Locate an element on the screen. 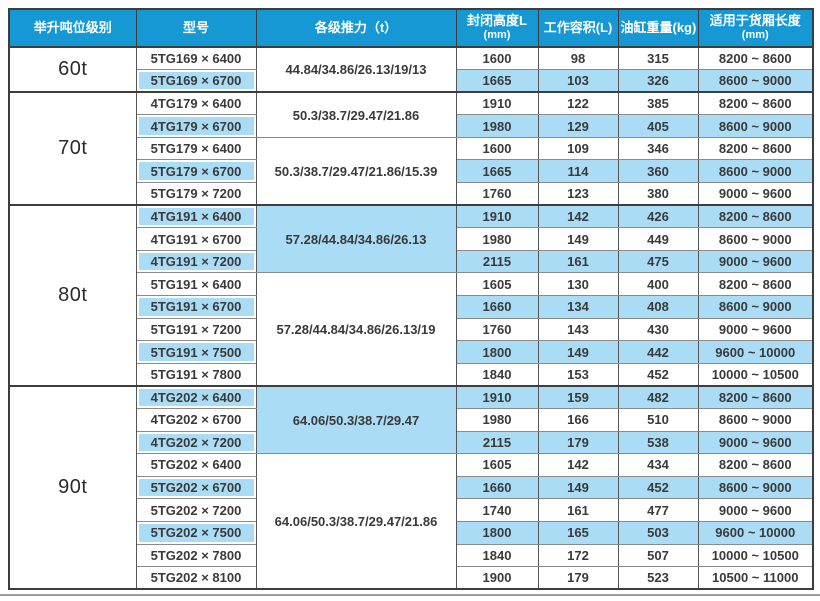  cylinder-weight-cell: 442 is located at coordinates (658, 352).